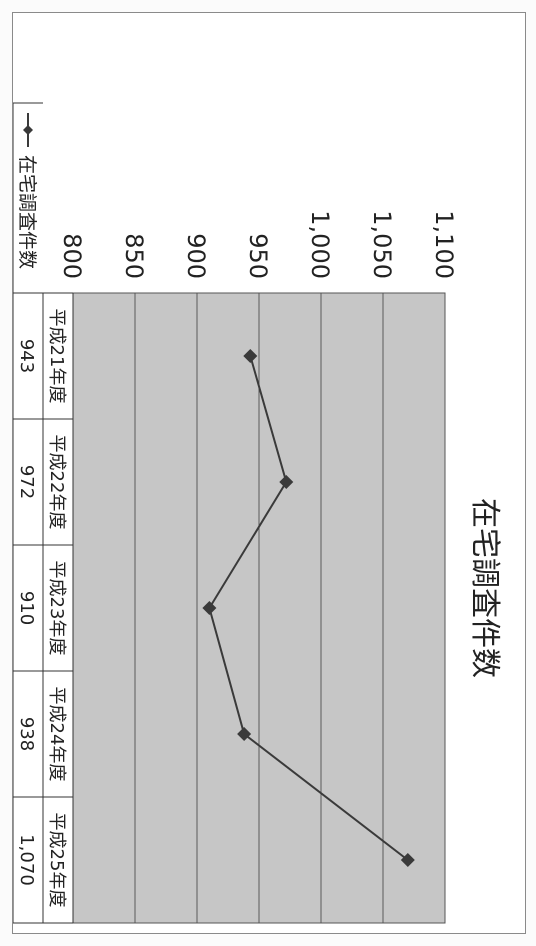 The image size is (536, 946). I want to click on chart-title: 在宅調査件数, so click(484, 588).